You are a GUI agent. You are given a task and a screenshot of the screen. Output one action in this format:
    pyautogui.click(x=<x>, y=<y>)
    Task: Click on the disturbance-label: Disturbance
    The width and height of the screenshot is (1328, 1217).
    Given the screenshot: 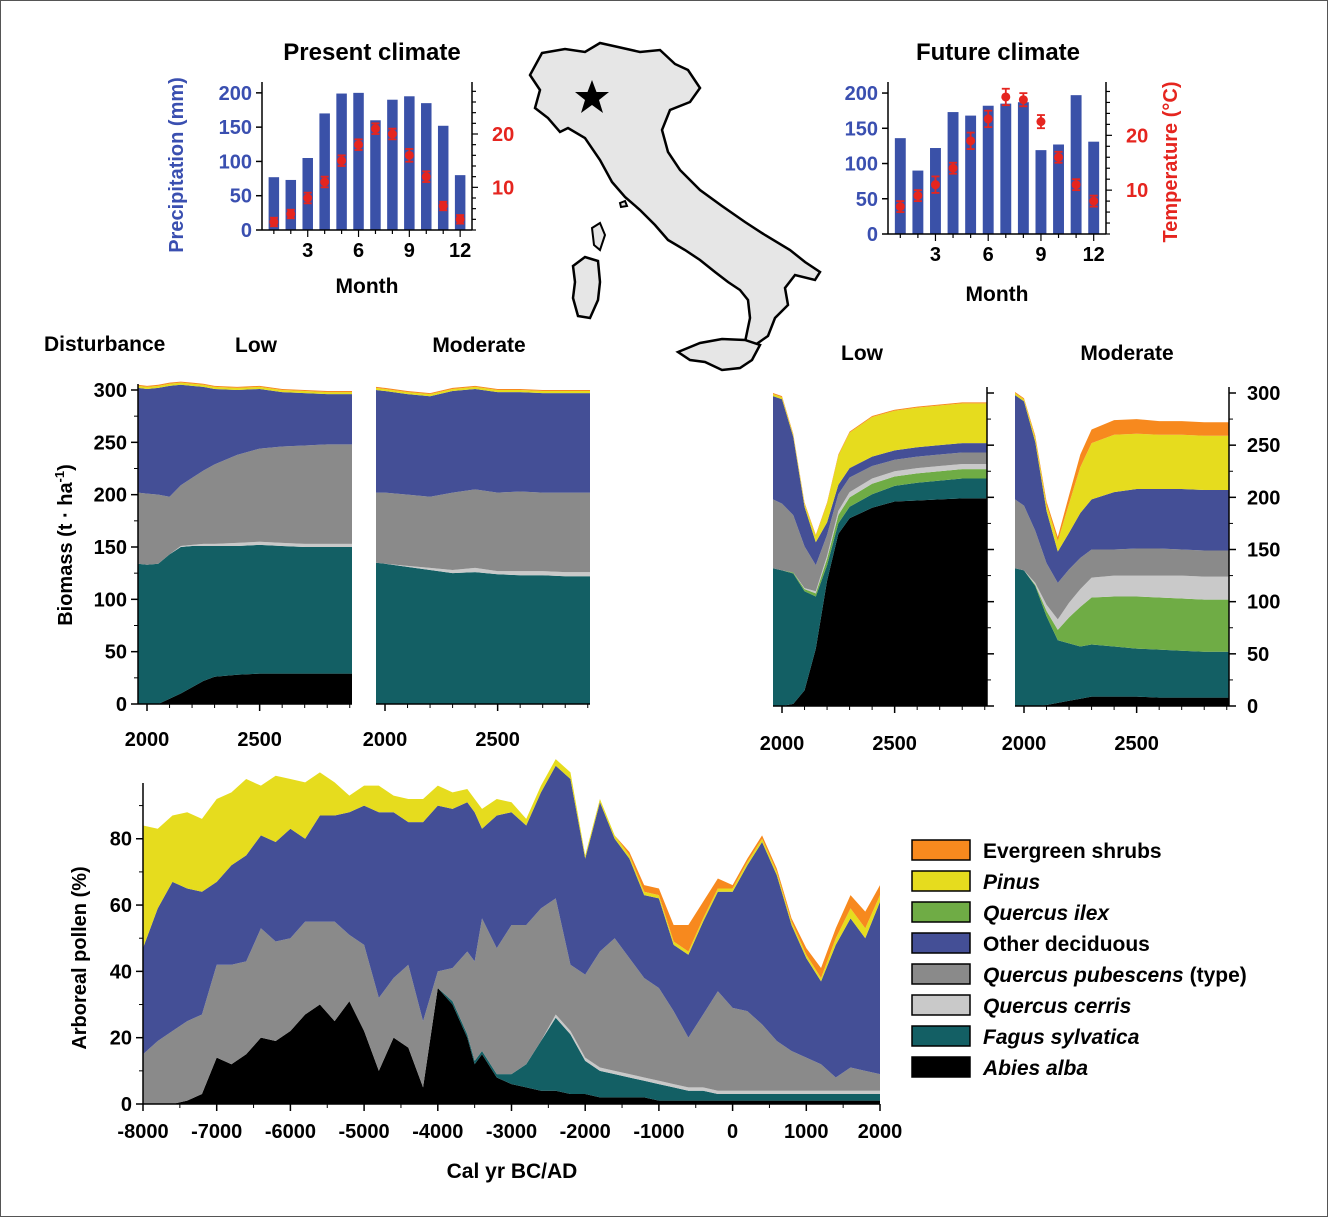 What is the action you would take?
    pyautogui.click(x=104, y=344)
    